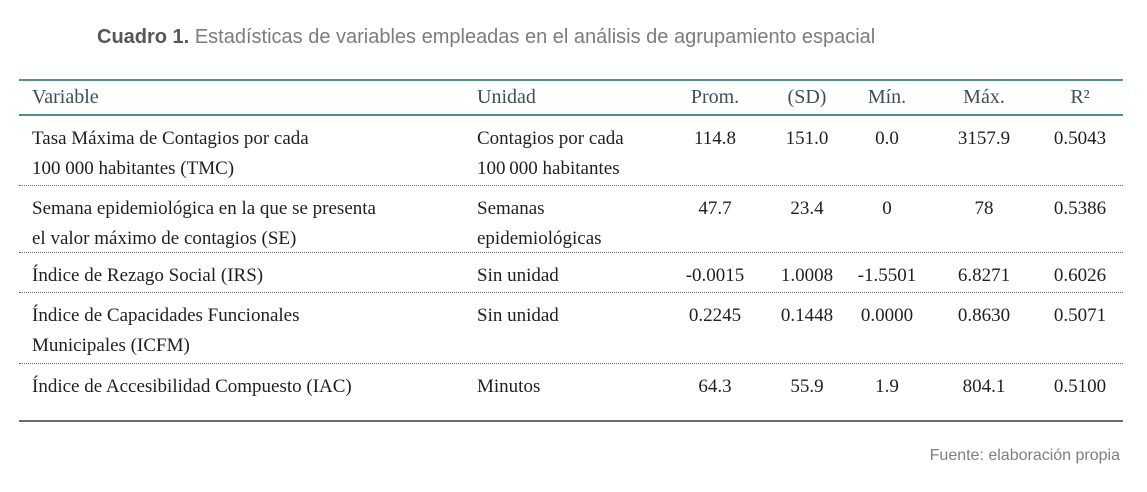 The height and width of the screenshot is (492, 1147). What do you see at coordinates (550, 138) in the screenshot?
I see `unit-line: Contagios por cada` at bounding box center [550, 138].